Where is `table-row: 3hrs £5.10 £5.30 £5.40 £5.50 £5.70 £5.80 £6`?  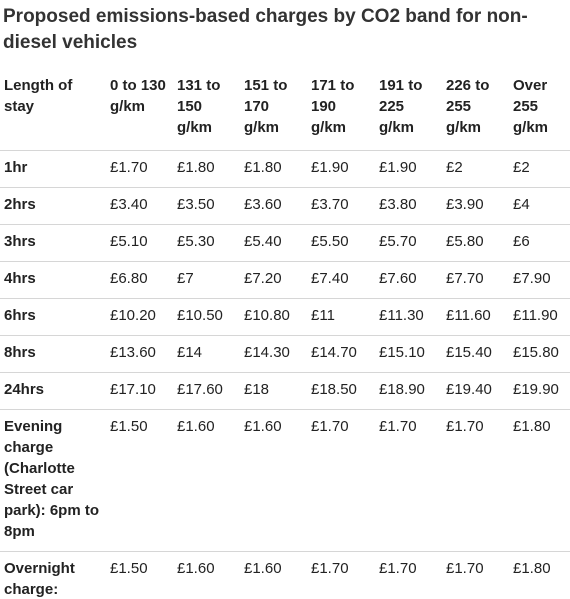
table-row: 3hrs £5.10 £5.30 £5.40 £5.50 £5.70 £5.80 £6 is located at coordinates (285, 243).